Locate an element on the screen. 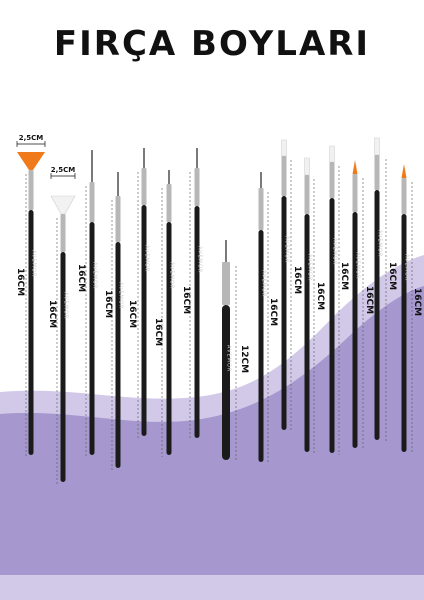 This screenshot has height=600, width=424. length-label: 12CM is located at coordinates (244, 359).